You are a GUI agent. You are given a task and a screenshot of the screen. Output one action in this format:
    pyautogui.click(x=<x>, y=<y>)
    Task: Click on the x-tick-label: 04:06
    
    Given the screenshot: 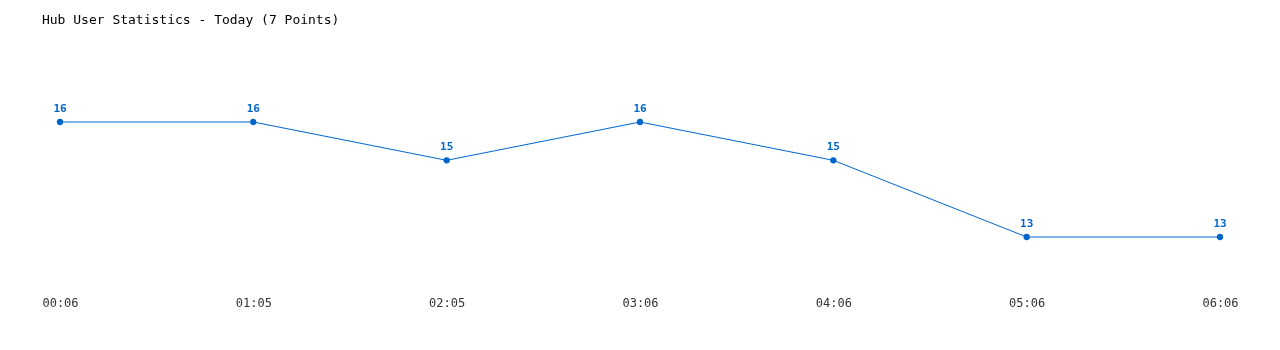 What is the action you would take?
    pyautogui.click(x=833, y=302)
    